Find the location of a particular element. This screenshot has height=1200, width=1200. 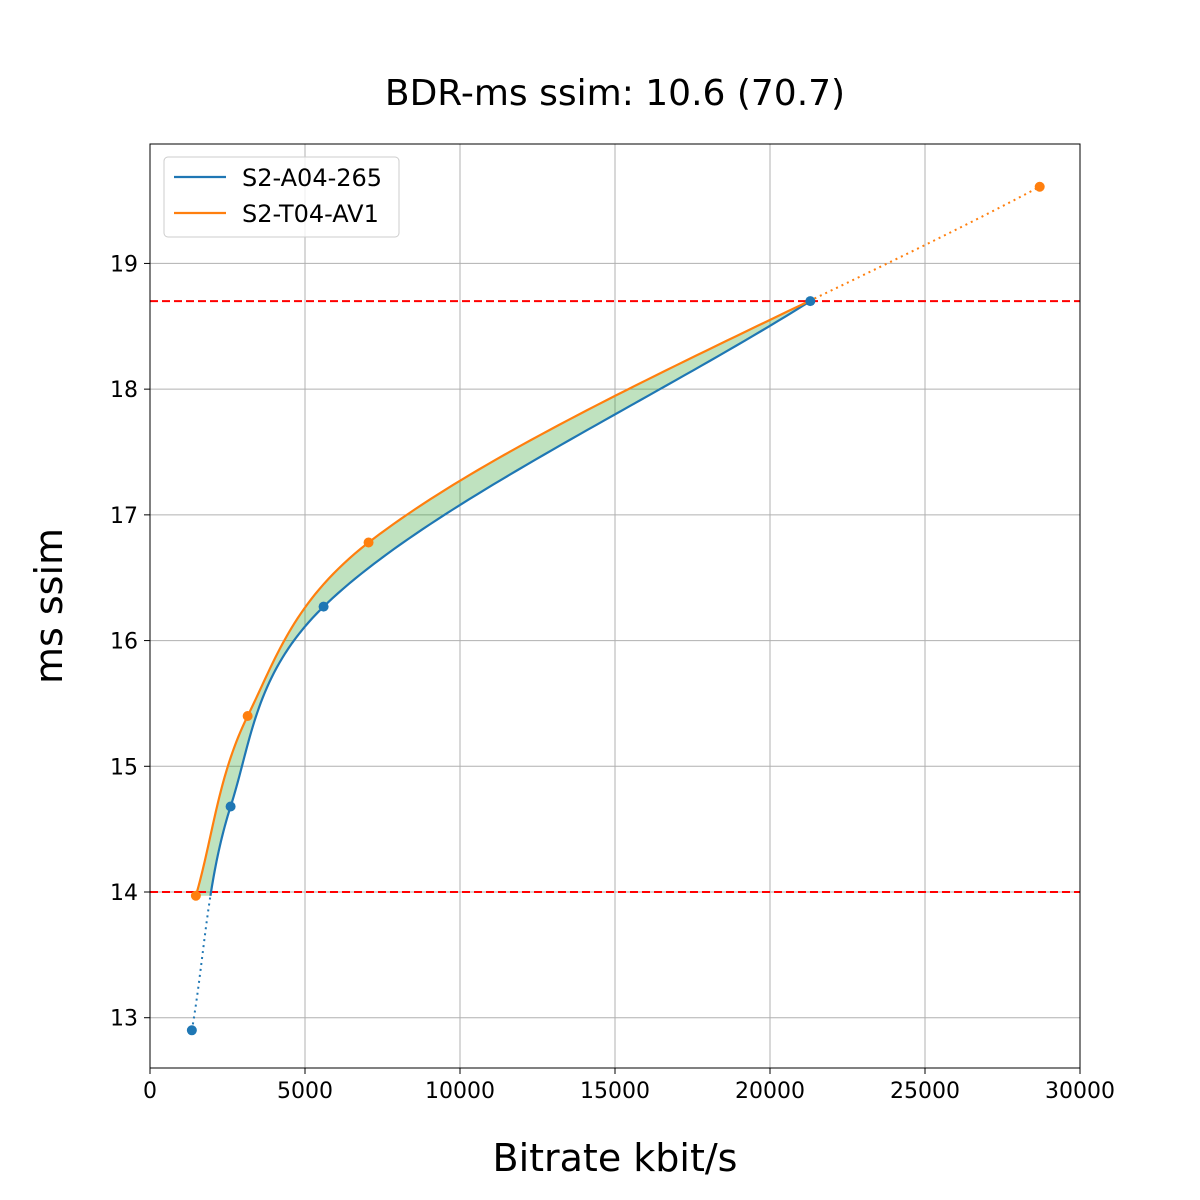

y-tick-label: 19 is located at coordinates (124, 264).